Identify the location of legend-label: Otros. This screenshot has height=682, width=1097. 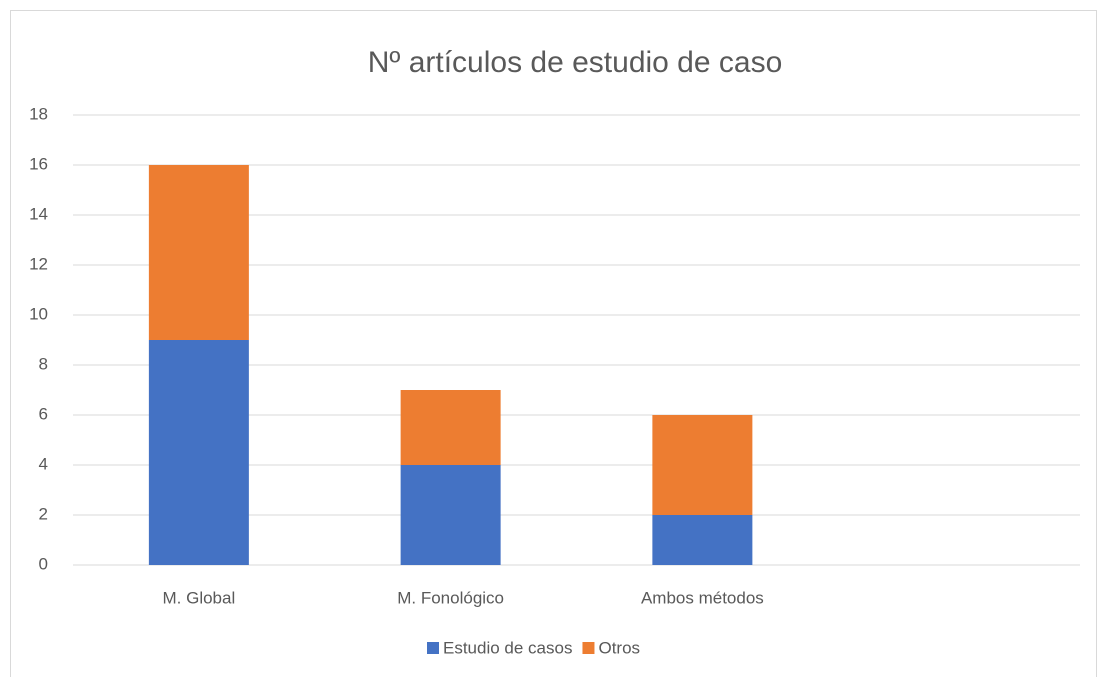
(619, 647).